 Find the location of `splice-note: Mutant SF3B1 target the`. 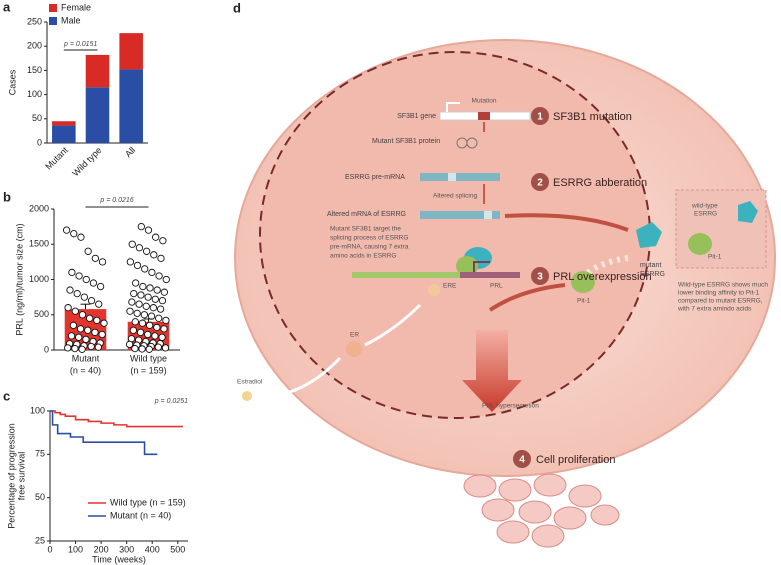

splice-note: Mutant SF3B1 target the is located at coordinates (365, 229).